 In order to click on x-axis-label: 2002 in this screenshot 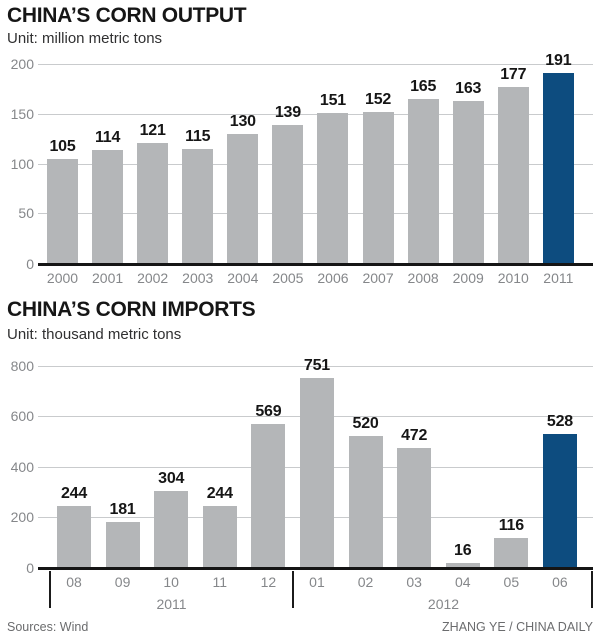, I will do `click(153, 278)`.